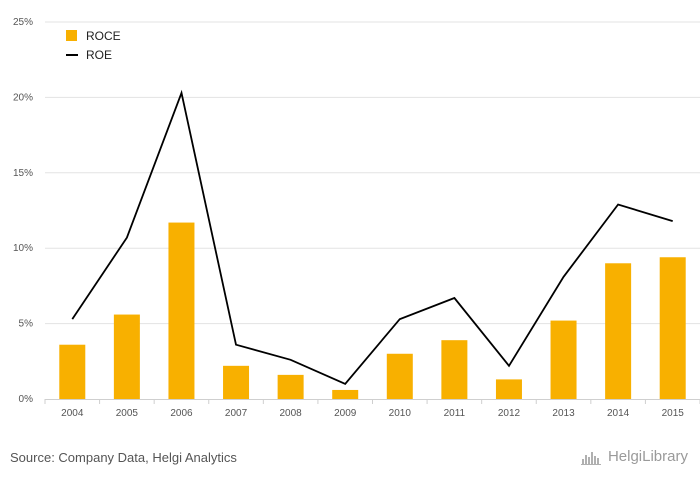 The width and height of the screenshot is (700, 483). I want to click on x-tick-label: 2006, so click(181, 413).